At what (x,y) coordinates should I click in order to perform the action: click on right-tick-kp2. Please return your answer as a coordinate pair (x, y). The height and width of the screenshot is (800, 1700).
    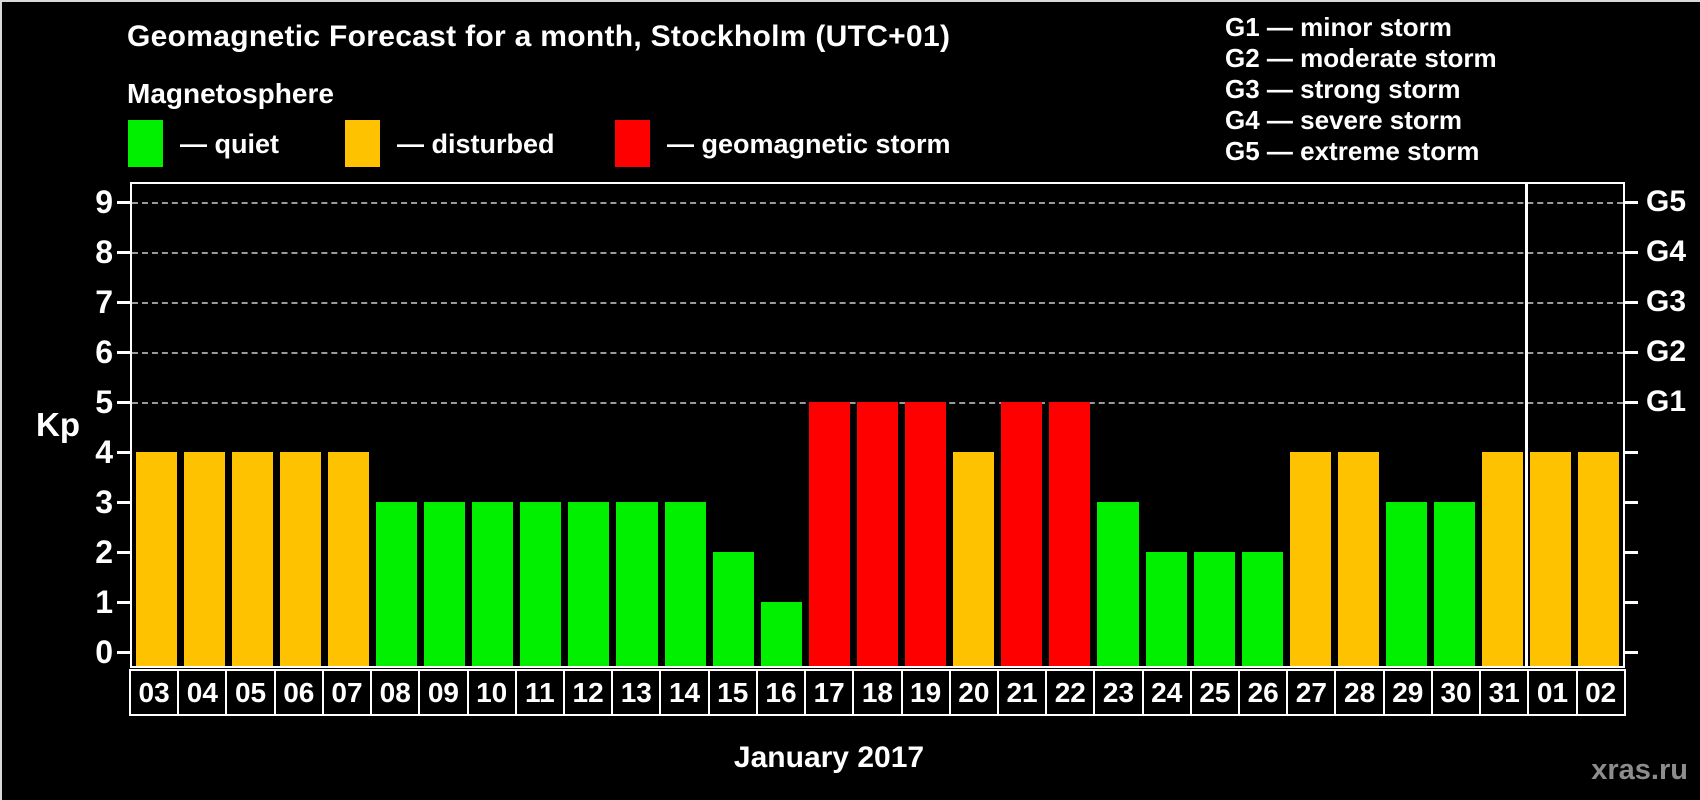
    Looking at the image, I should click on (1631, 552).